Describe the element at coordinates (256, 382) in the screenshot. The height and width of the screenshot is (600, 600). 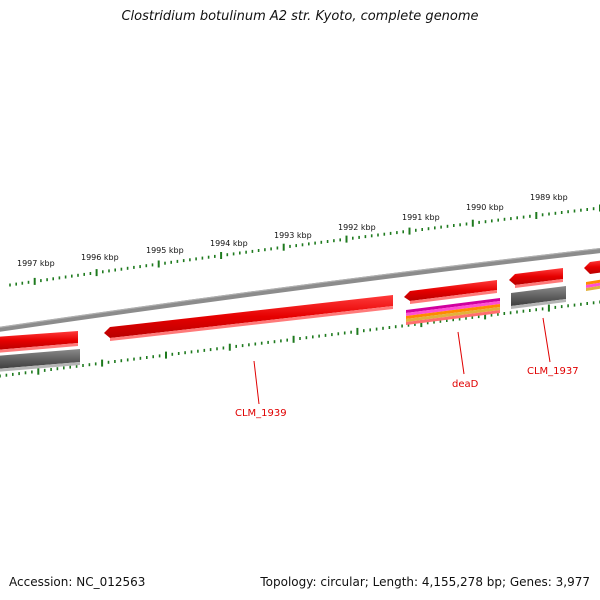
I see `leader-line-clm-1939` at that location.